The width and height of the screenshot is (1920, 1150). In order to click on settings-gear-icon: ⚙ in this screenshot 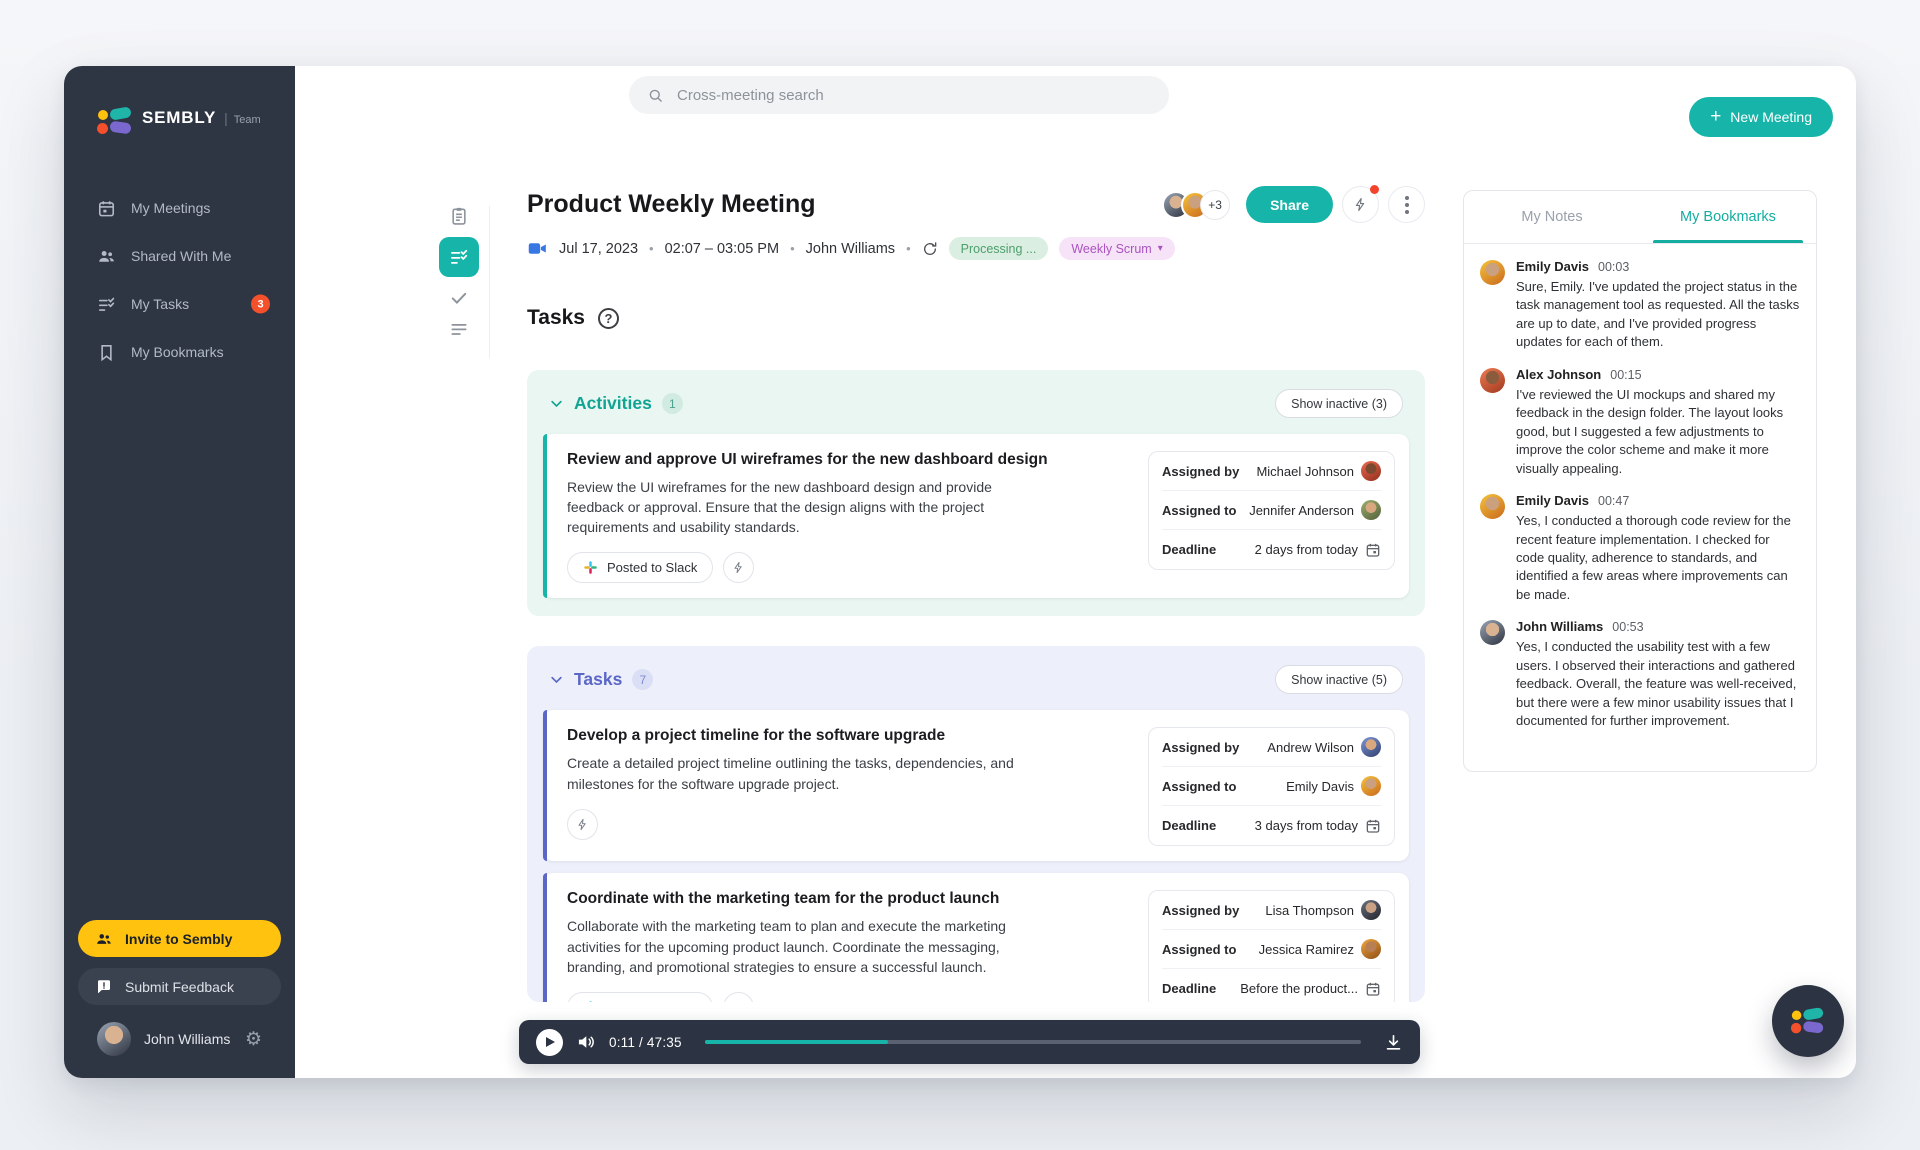, I will do `click(253, 1039)`.